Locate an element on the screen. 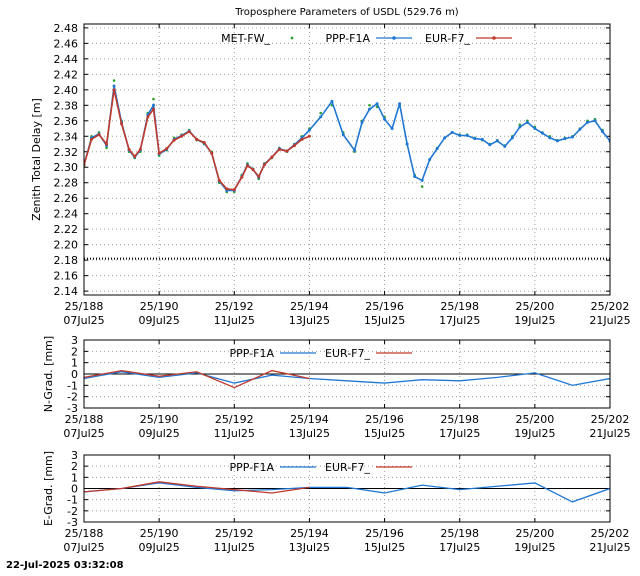 The image size is (640, 576). plot-area is located at coordinates (347, 492).